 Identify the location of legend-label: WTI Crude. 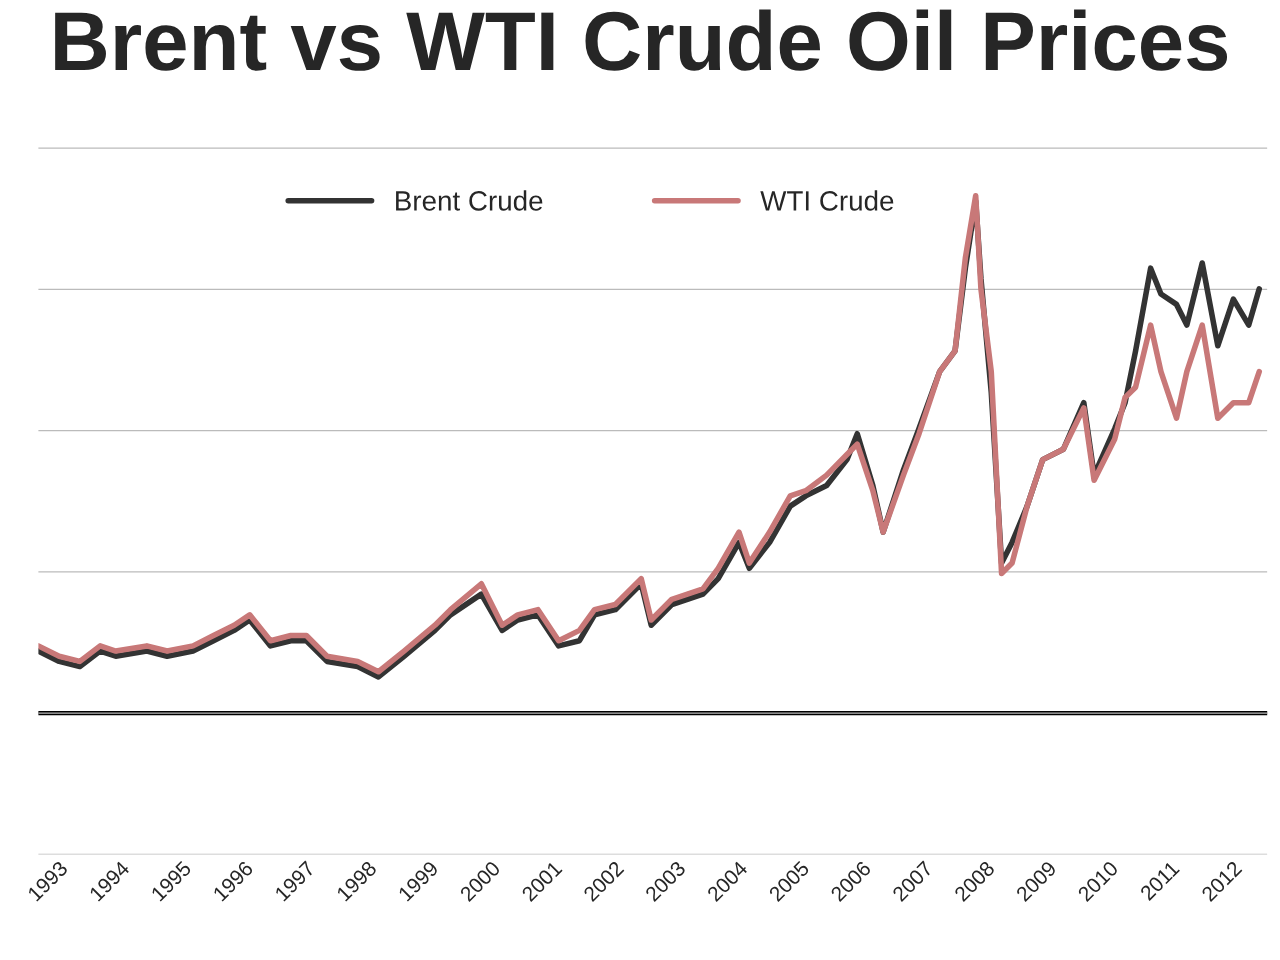
(827, 200).